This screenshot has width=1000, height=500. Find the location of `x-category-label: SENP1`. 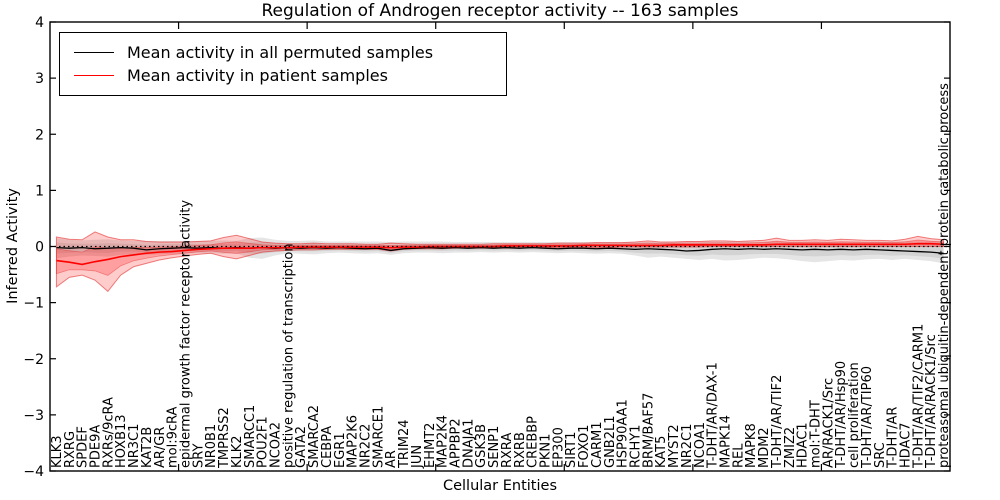

x-category-label: SENP1 is located at coordinates (494, 447).